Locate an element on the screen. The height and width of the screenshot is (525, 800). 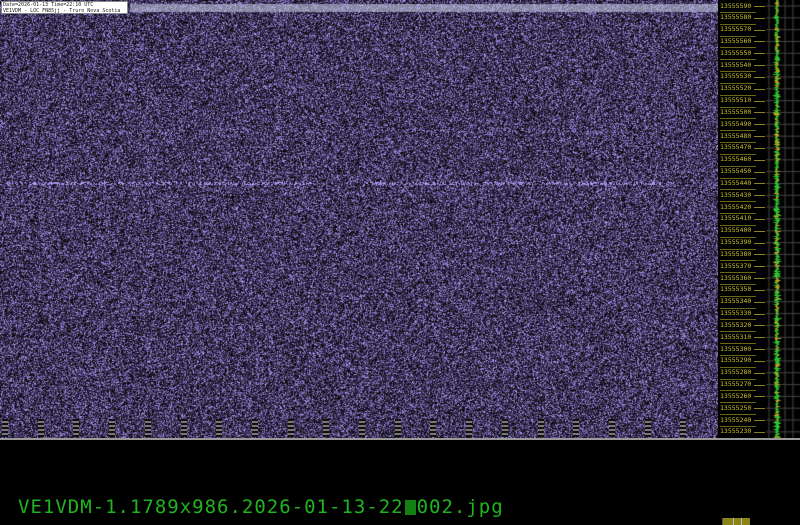
frequency-label: 13555250 is located at coordinates (735, 408).